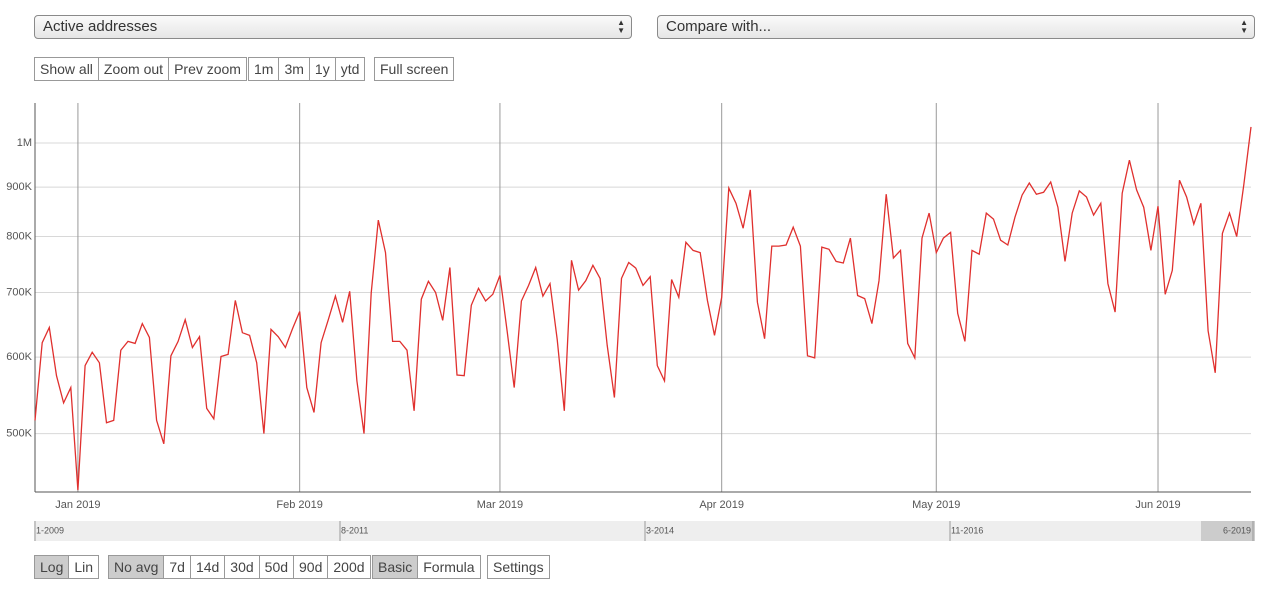  What do you see at coordinates (19, 236) in the screenshot?
I see `y-tick-label: 800K` at bounding box center [19, 236].